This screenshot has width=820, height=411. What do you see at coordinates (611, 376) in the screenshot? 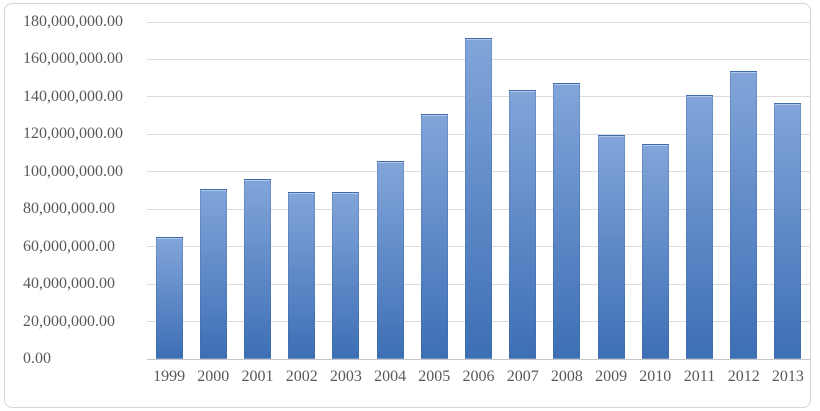
I see `x-tick-label: 2009` at bounding box center [611, 376].